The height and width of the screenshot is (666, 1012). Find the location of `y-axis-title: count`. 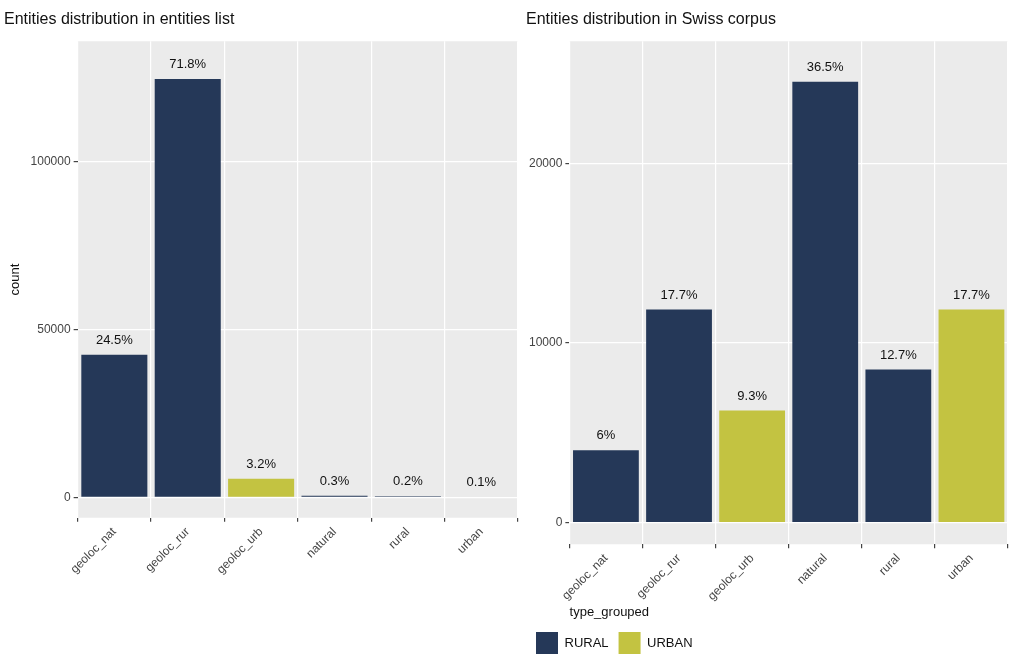

y-axis-title: count is located at coordinates (15, 279).